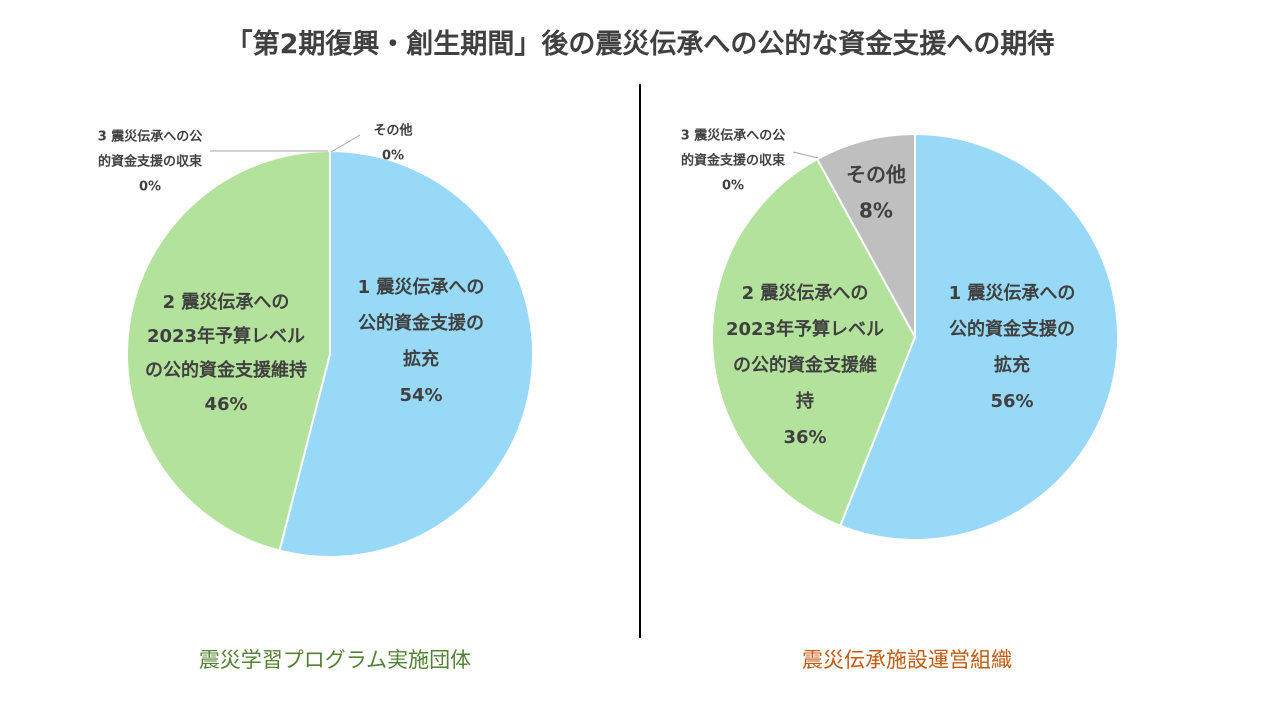 This screenshot has width=1280, height=720. What do you see at coordinates (805, 293) in the screenshot?
I see `pie-1-slice-label-1: 2 震災伝承への` at bounding box center [805, 293].